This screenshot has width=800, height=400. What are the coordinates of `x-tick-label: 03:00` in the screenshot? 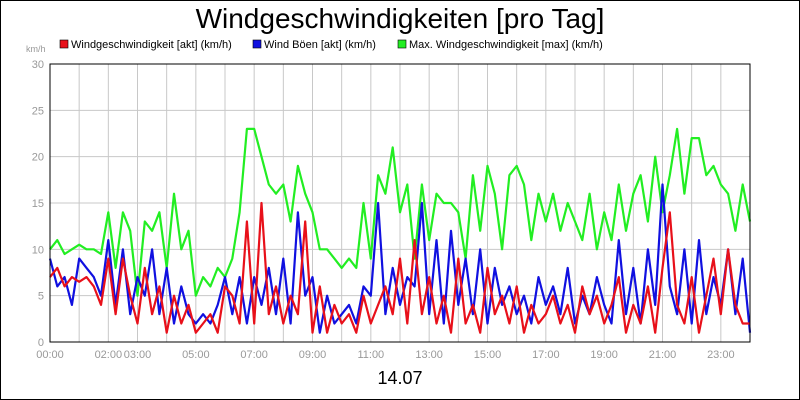 It's located at (138, 355).